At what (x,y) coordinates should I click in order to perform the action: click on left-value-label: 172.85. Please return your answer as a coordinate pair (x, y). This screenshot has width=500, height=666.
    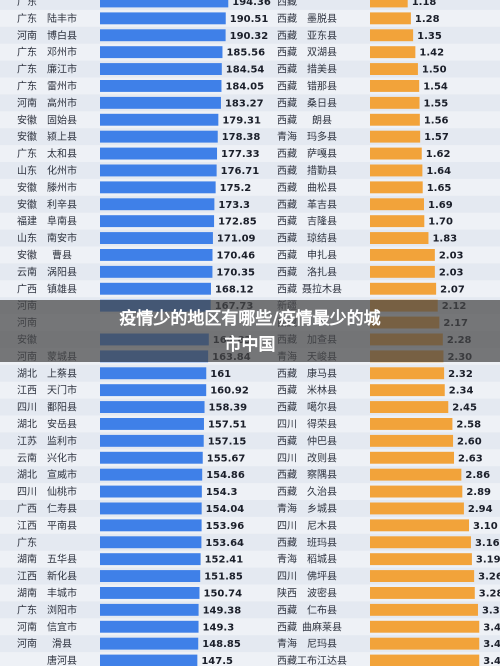
    Looking at the image, I should click on (237, 222).